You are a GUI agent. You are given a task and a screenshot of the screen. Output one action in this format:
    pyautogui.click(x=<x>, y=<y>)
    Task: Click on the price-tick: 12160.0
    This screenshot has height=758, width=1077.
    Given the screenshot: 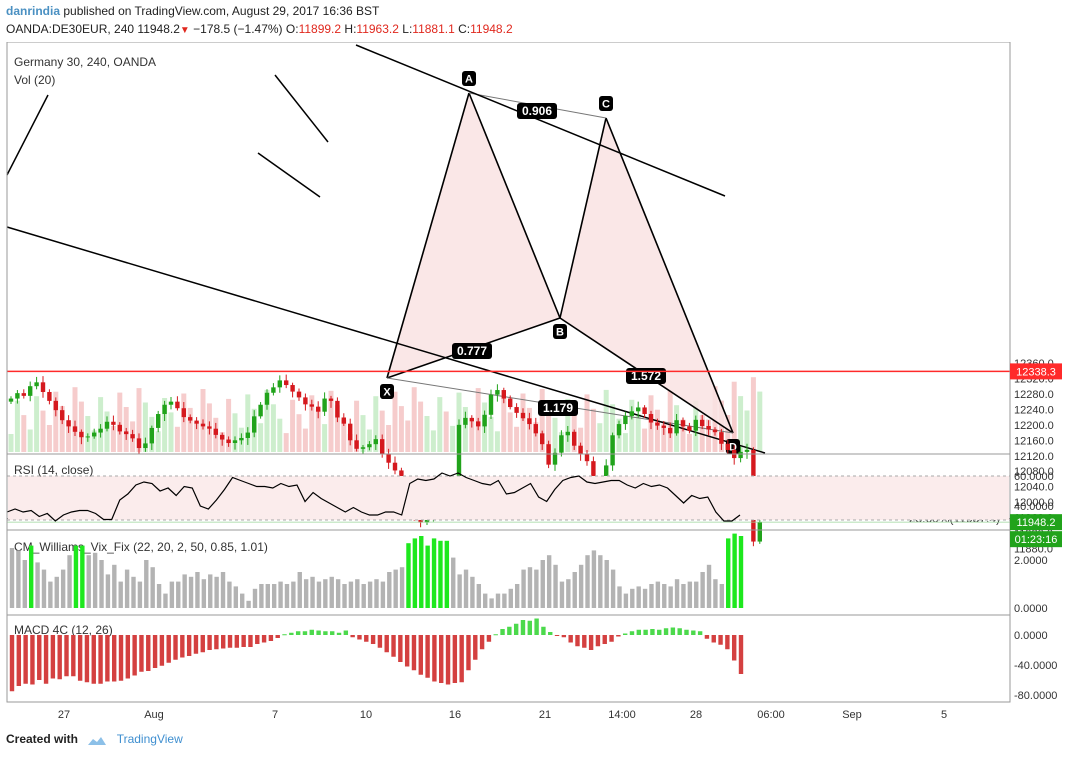 What is the action you would take?
    pyautogui.click(x=1034, y=441)
    